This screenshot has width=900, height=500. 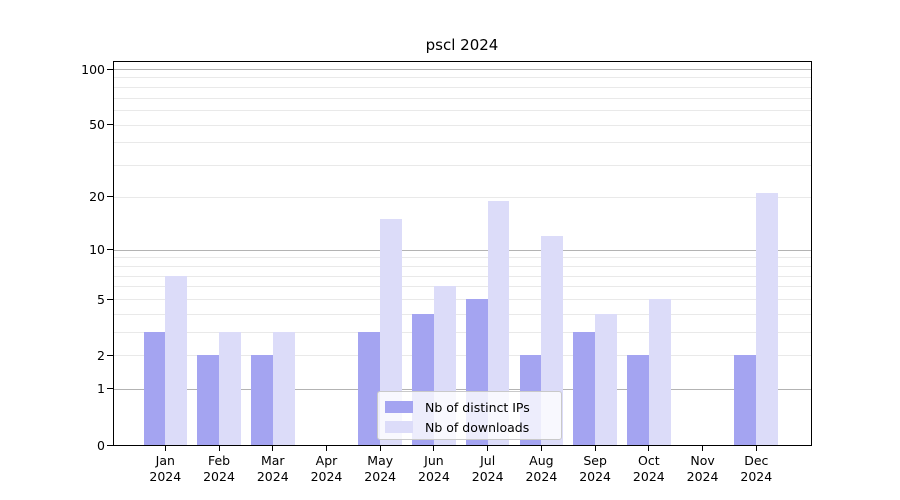 I want to click on x-tick-label: Apr 2024, so click(x=326, y=468).